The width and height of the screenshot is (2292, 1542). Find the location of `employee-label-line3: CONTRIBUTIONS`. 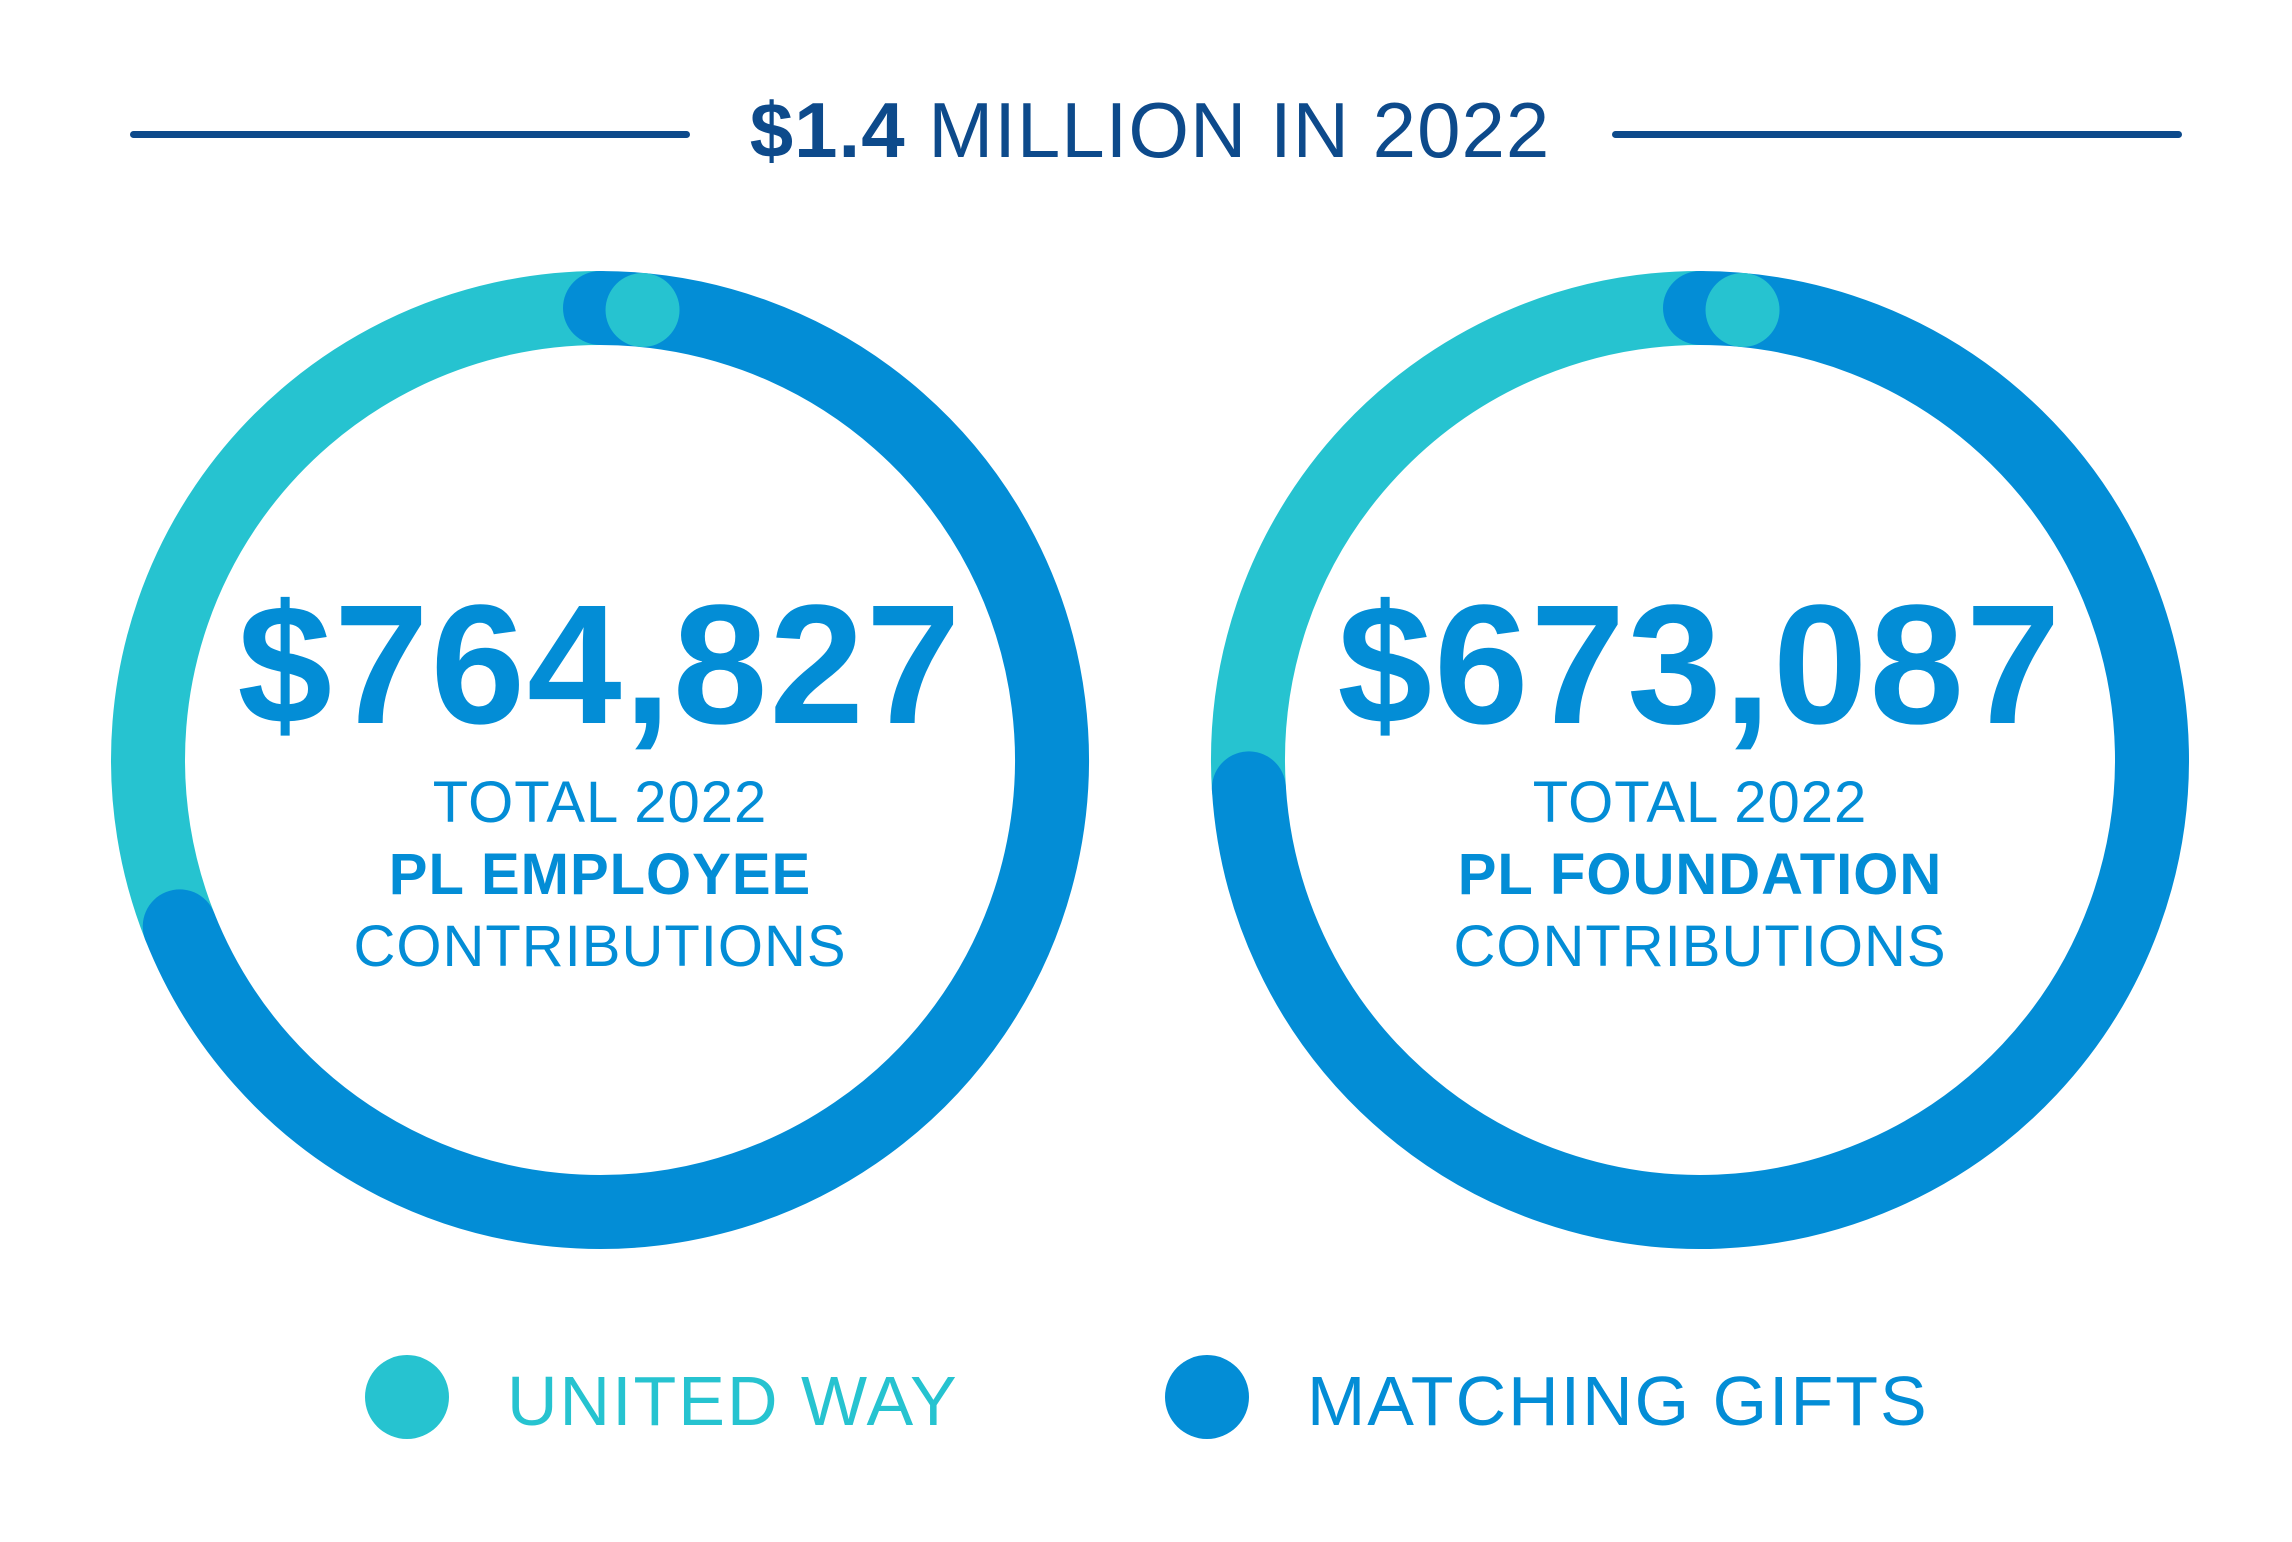

employee-label-line3: CONTRIBUTIONS is located at coordinates (600, 946).